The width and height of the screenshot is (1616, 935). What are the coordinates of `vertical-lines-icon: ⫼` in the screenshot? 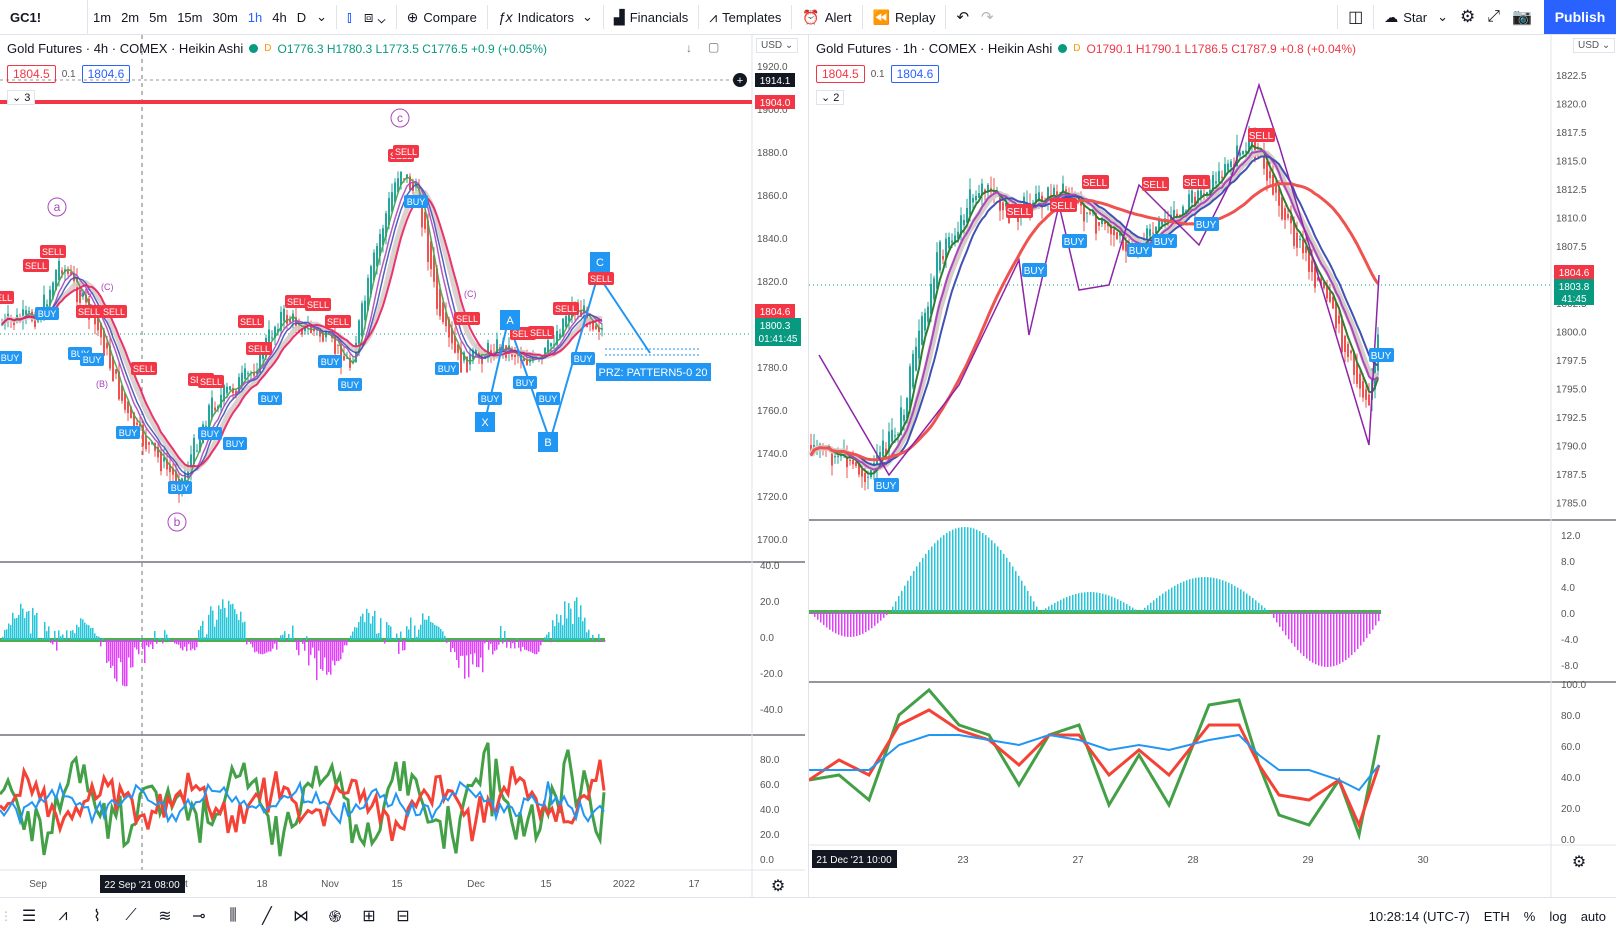 It's located at (233, 916).